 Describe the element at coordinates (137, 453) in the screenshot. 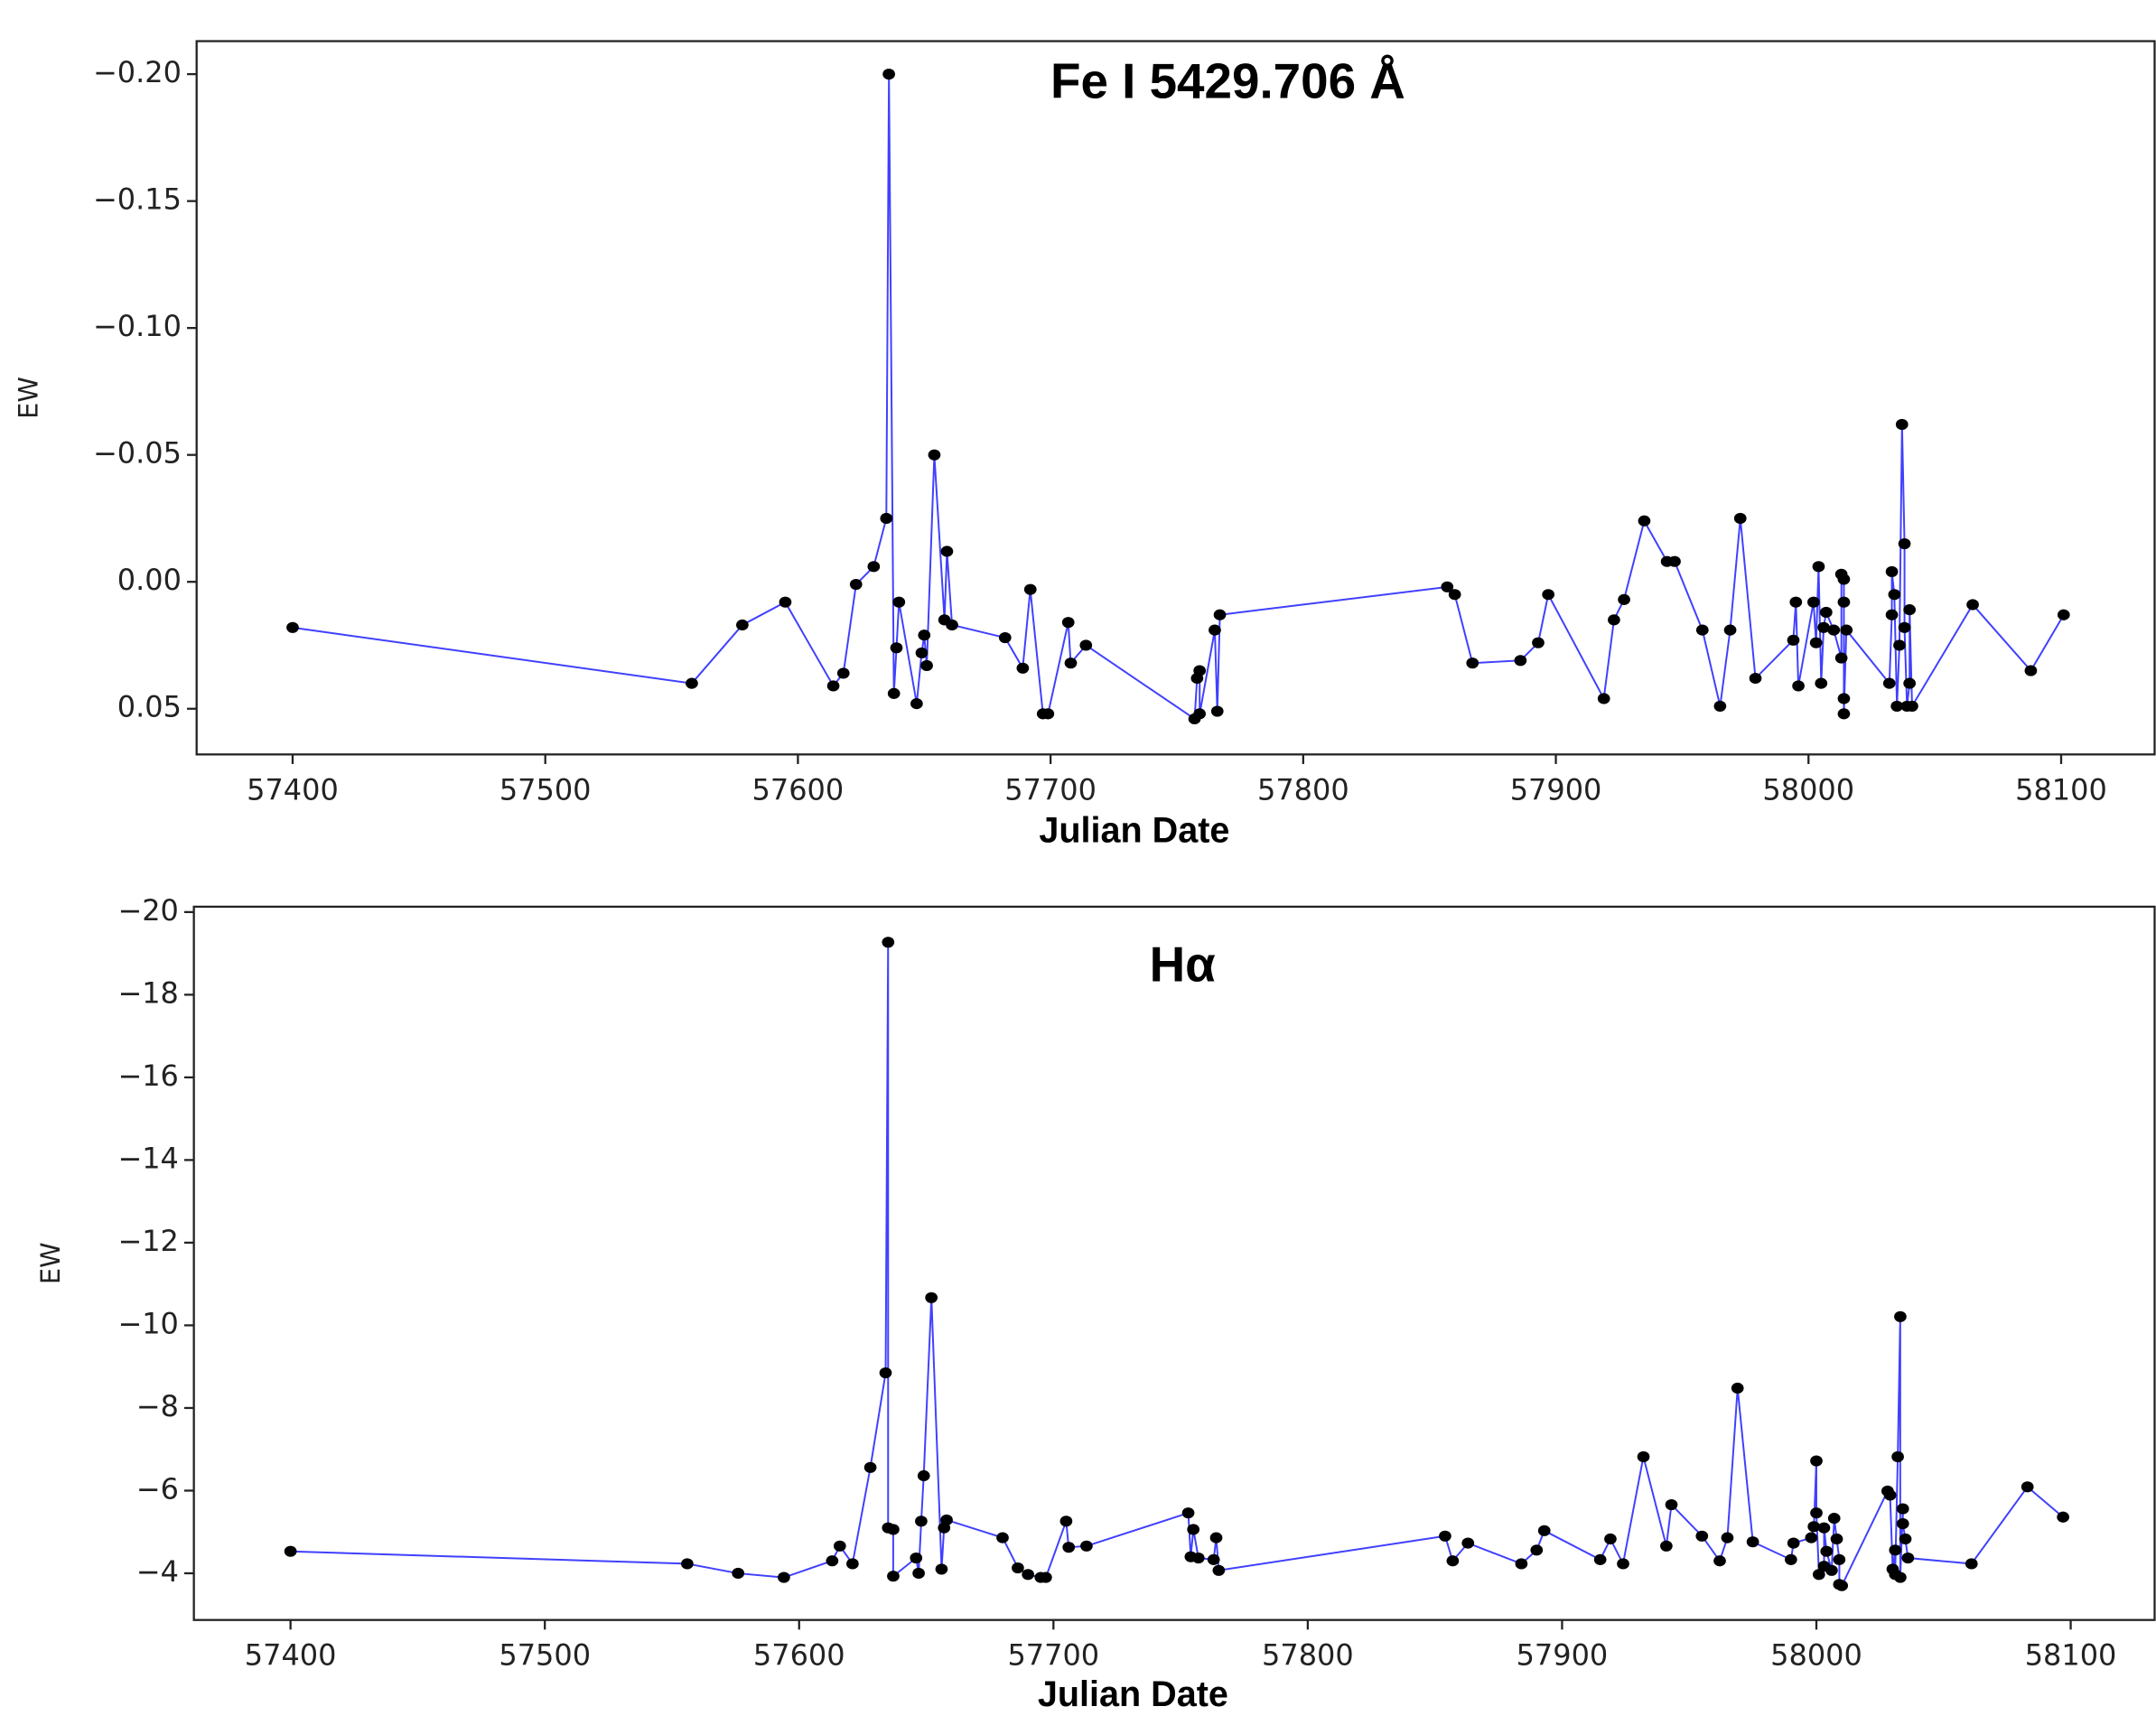

I see `y-tick-label: −0.05` at that location.